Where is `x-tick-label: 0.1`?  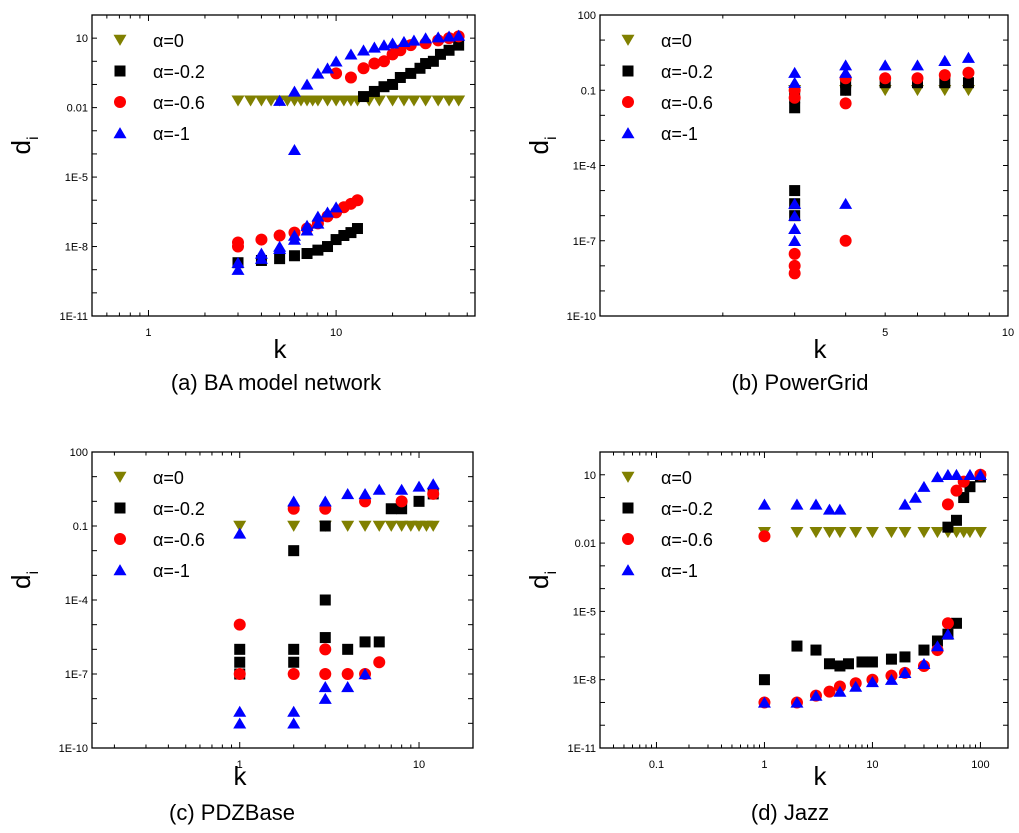
x-tick-label: 0.1 is located at coordinates (656, 765).